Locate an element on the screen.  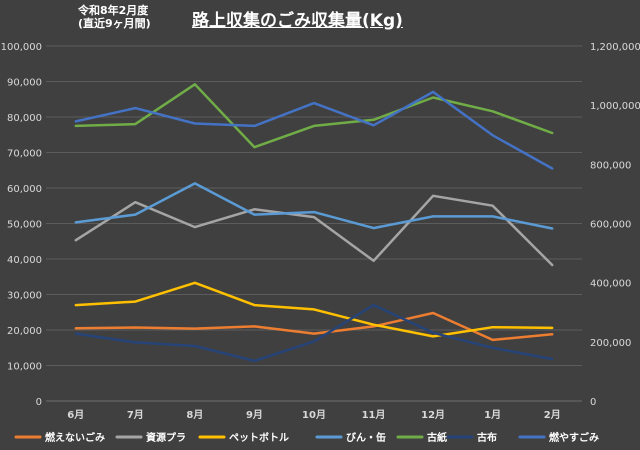
legend-label: びん・缶 is located at coordinates (366, 437).